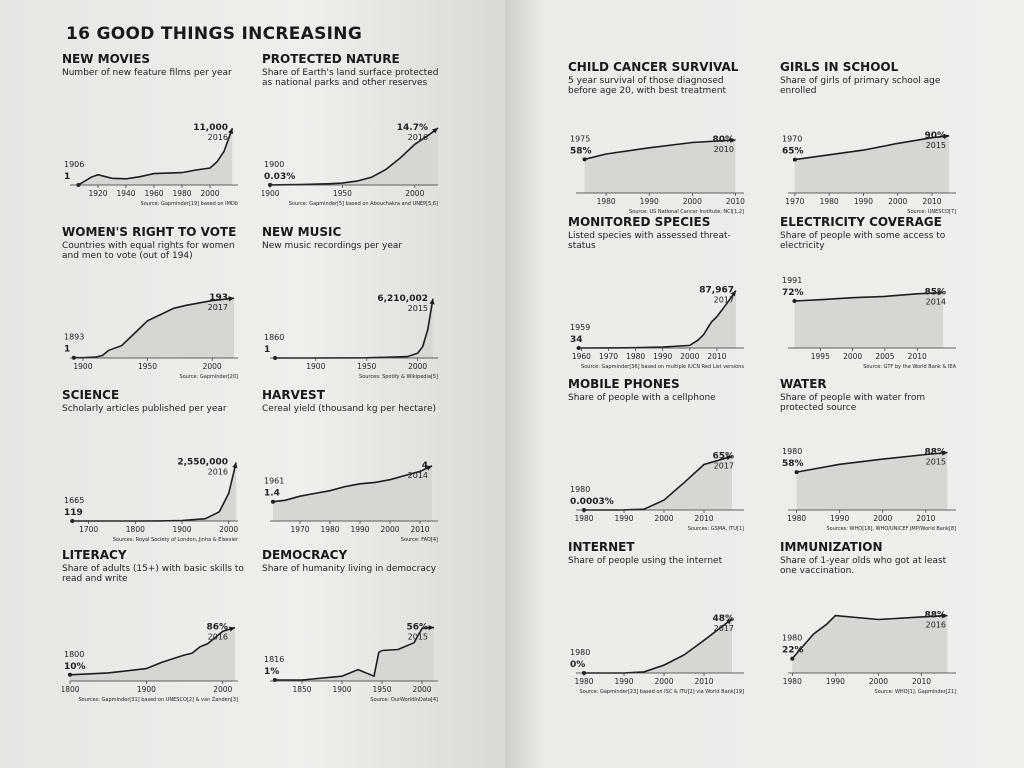  Describe the element at coordinates (909, 367) in the screenshot. I see `source-note: Source: GTF by the World Bank & IEA` at that location.